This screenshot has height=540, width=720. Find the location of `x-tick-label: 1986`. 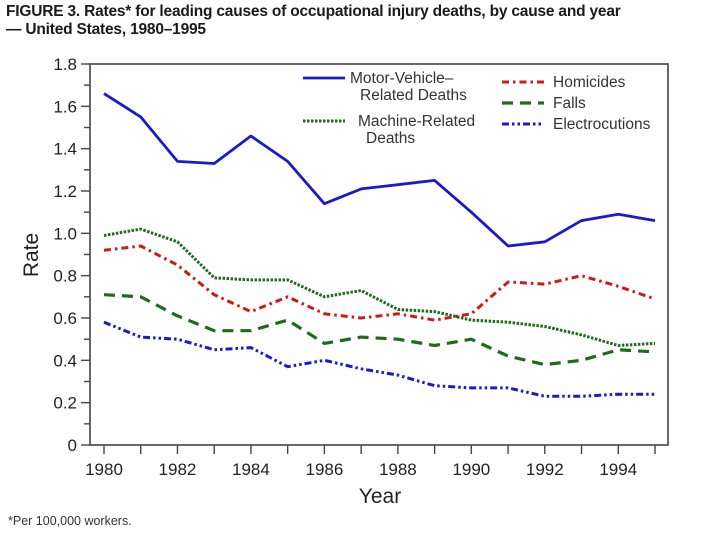

x-tick-label: 1986 is located at coordinates (324, 469).